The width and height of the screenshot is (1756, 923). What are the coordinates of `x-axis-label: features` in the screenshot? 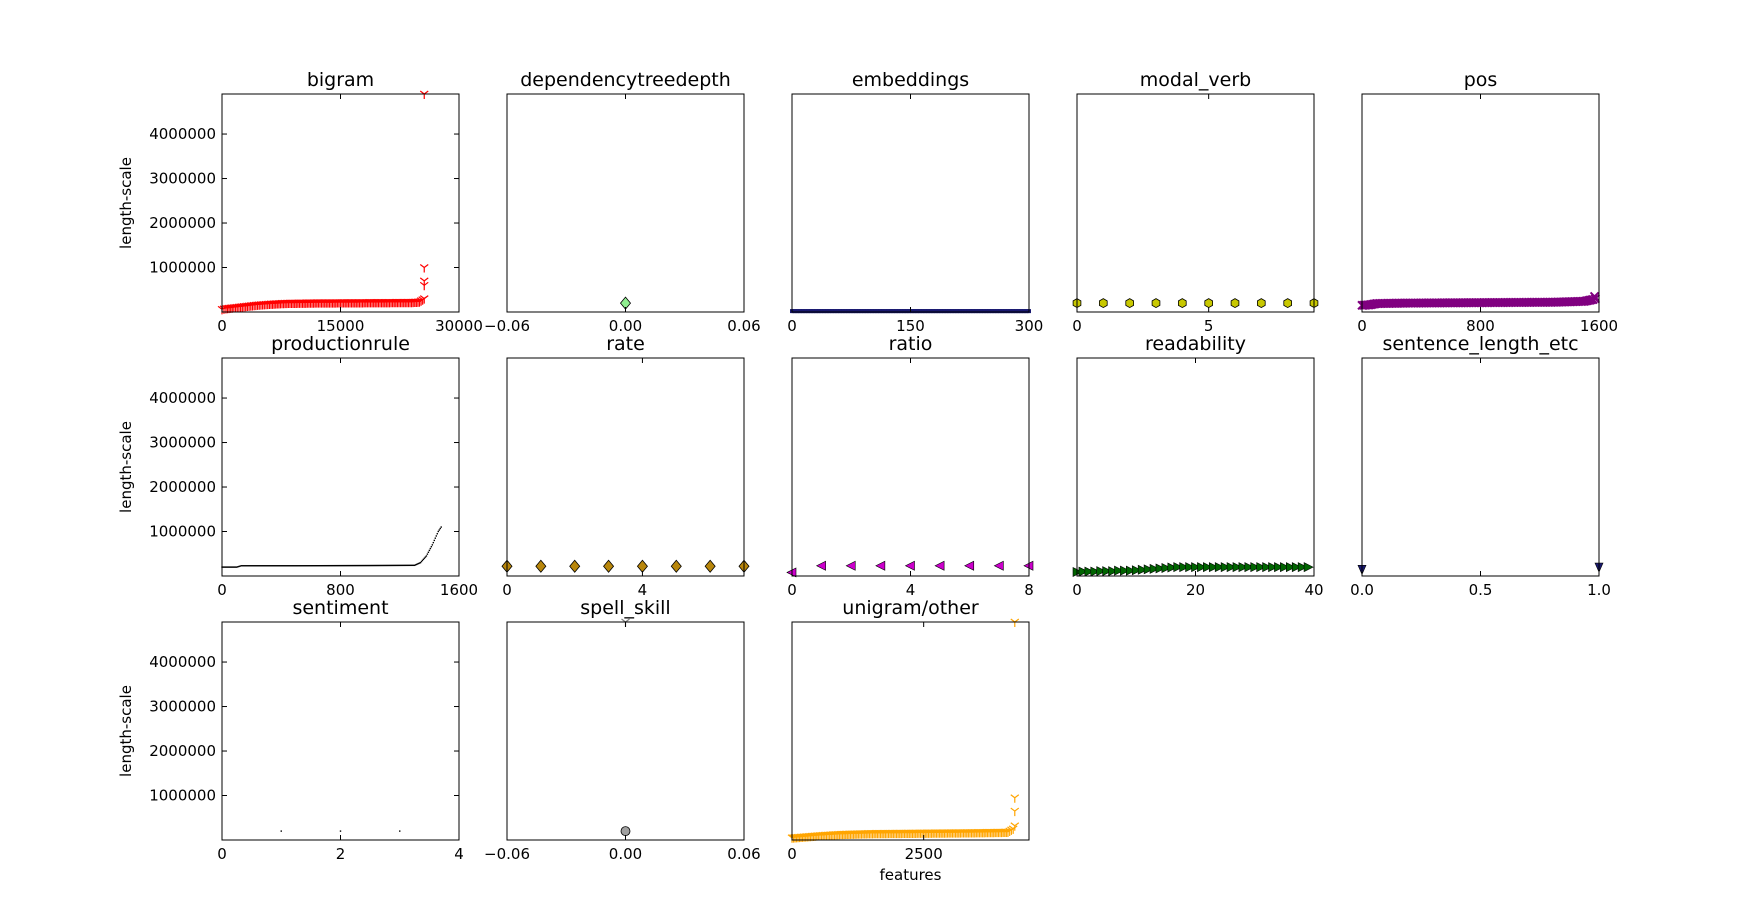 It's located at (911, 875).